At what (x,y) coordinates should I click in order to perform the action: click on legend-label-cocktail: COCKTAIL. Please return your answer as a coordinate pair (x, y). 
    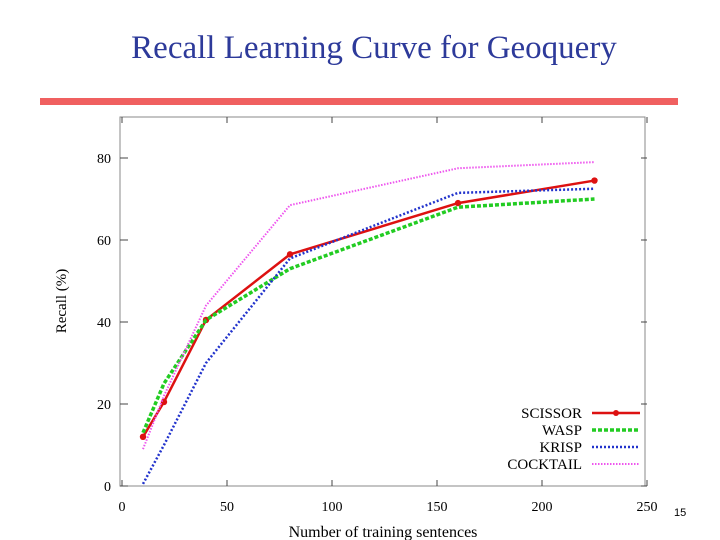
    Looking at the image, I should click on (544, 465).